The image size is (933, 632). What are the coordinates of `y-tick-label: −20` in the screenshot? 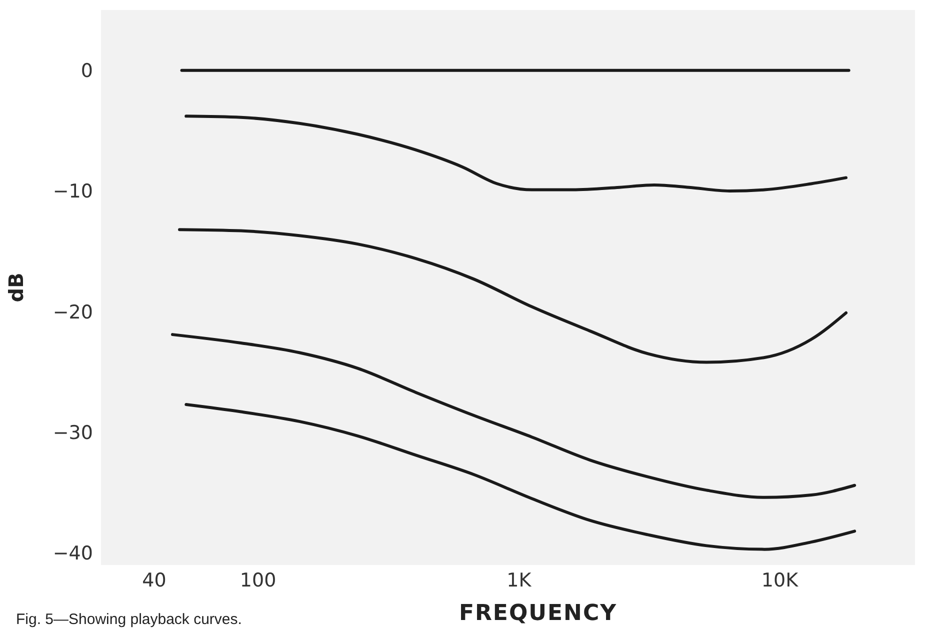 It's located at (72, 312).